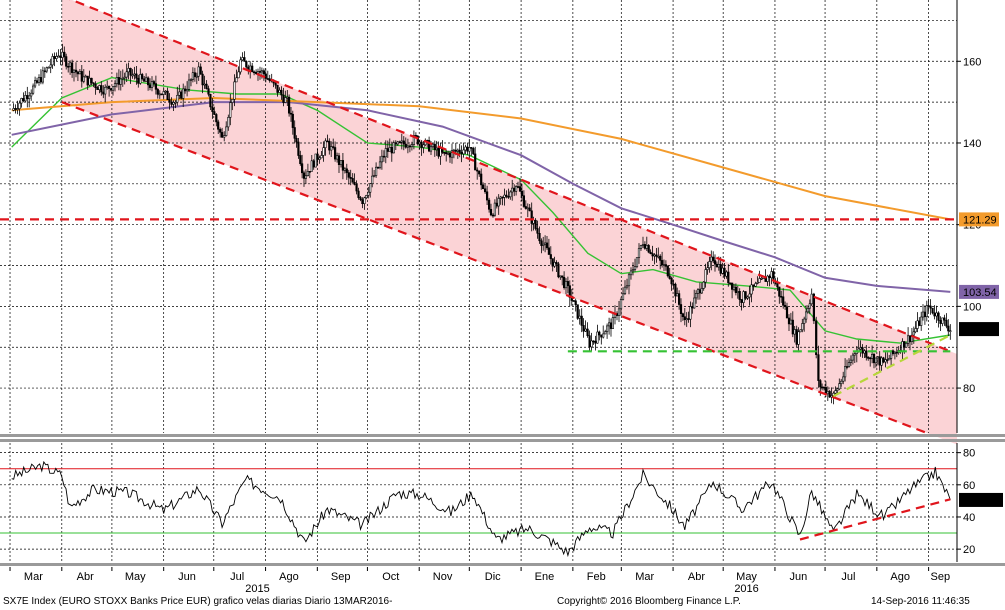 The width and height of the screenshot is (1005, 610). What do you see at coordinates (443, 577) in the screenshot?
I see `month-label: Nov` at bounding box center [443, 577].